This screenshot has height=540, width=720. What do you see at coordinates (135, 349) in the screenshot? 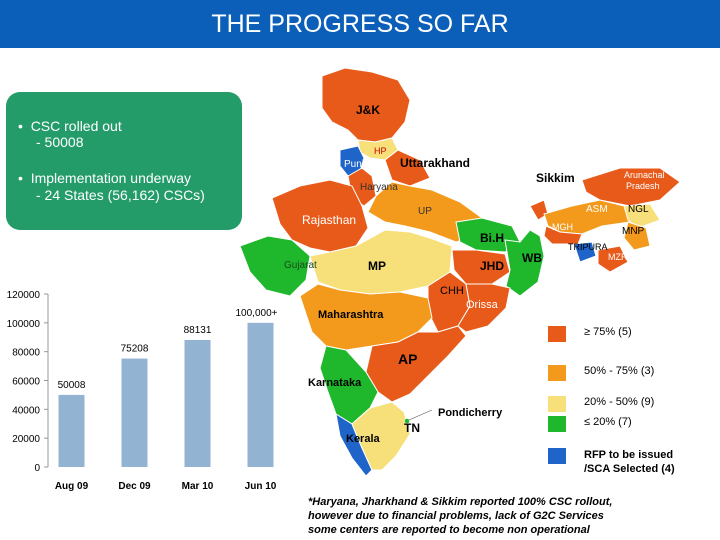
I see `bar-data-label: 75208` at bounding box center [135, 349].